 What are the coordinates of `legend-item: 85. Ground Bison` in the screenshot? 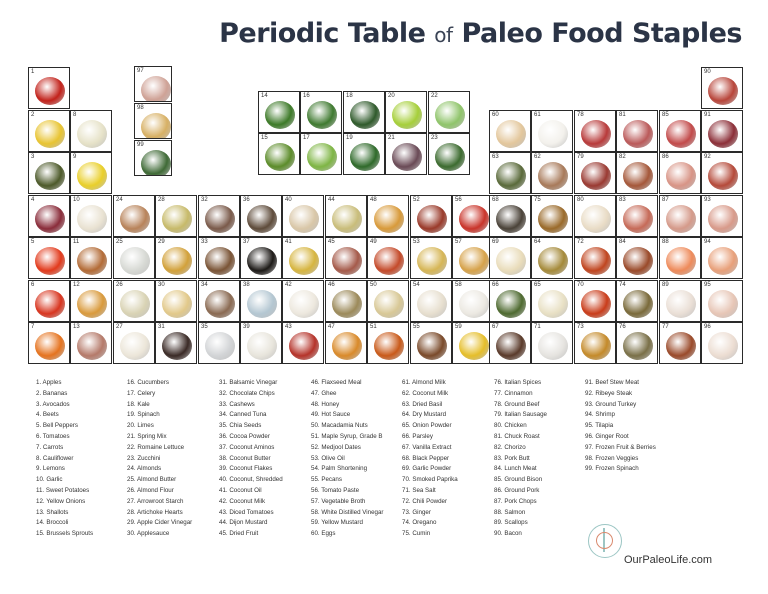 It's located at (518, 480).